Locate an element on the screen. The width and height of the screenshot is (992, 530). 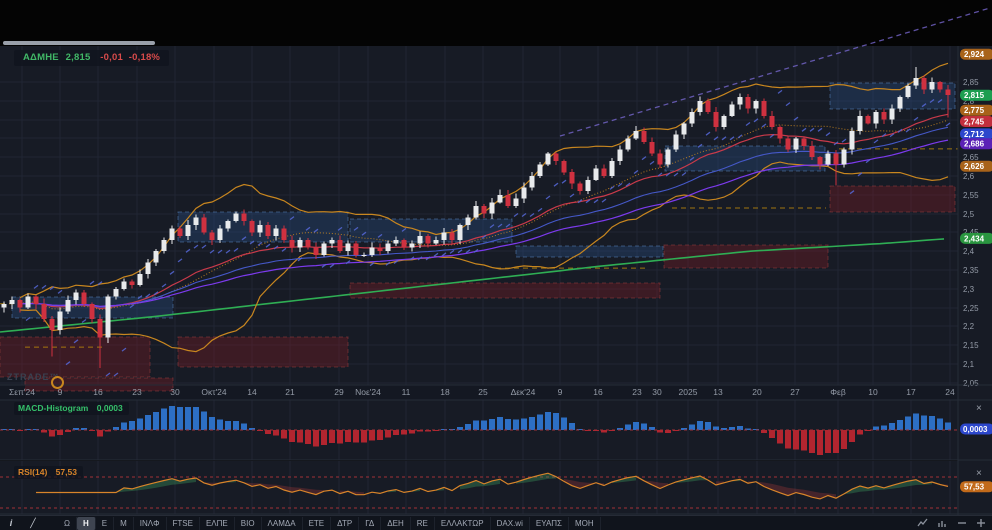
svg-text: 18 is located at coordinates (445, 392).